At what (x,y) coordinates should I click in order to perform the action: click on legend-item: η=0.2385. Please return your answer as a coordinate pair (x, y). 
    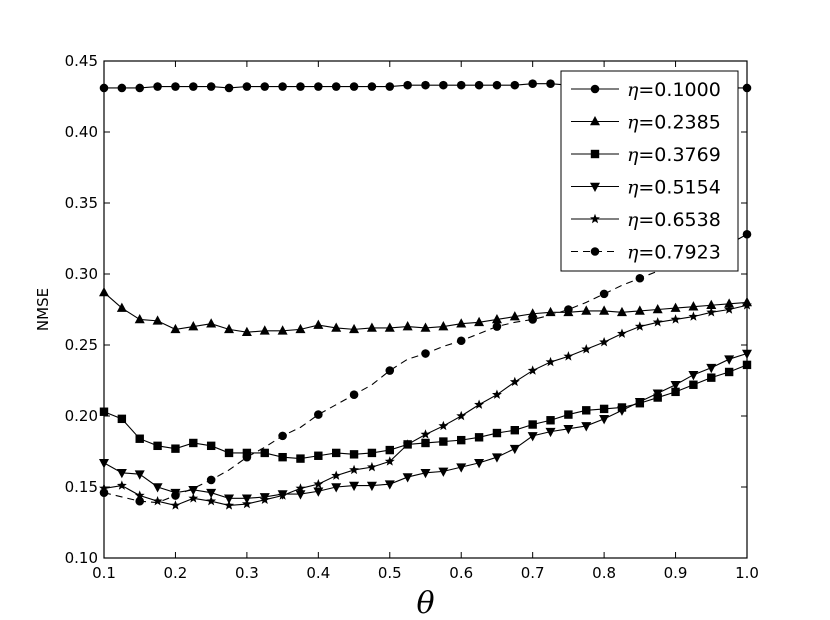
    Looking at the image, I should click on (646, 123).